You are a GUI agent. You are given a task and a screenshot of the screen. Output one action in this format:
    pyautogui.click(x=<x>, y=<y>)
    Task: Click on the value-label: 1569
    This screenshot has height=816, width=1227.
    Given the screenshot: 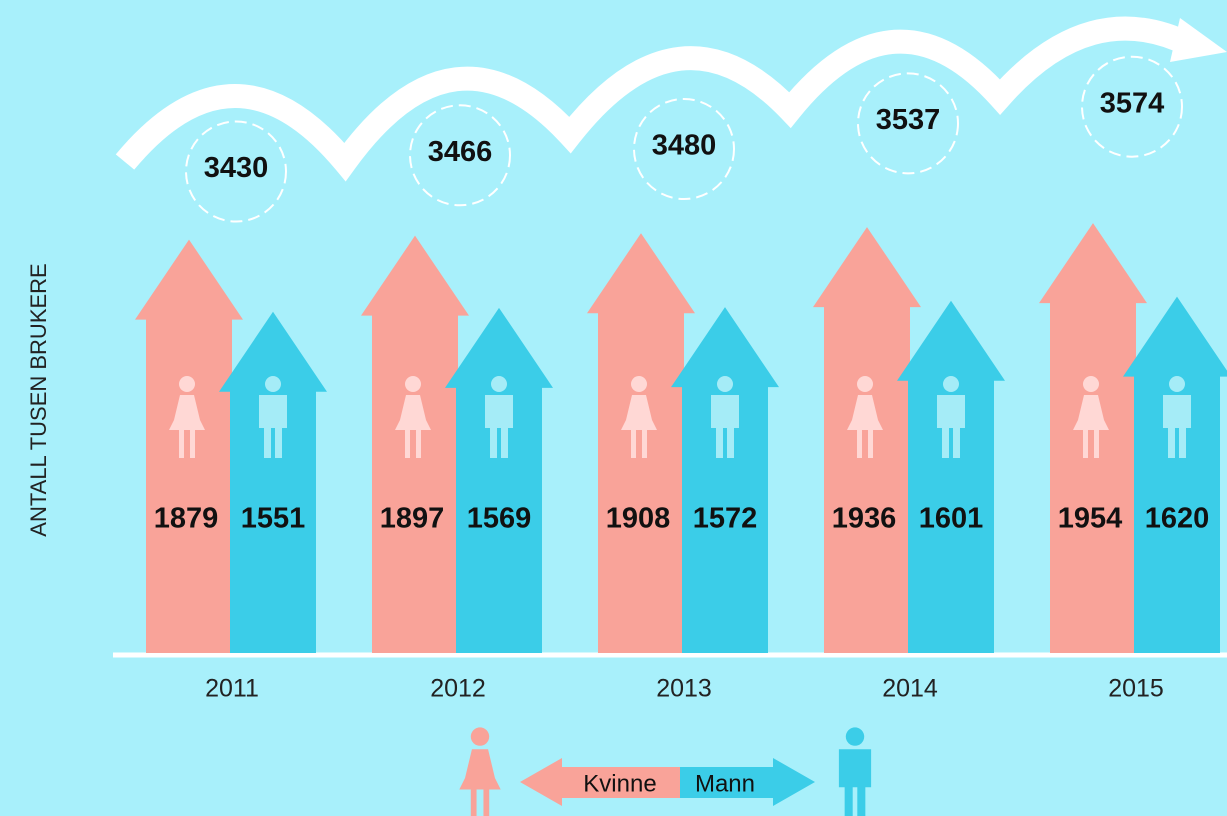 What is the action you would take?
    pyautogui.click(x=499, y=519)
    